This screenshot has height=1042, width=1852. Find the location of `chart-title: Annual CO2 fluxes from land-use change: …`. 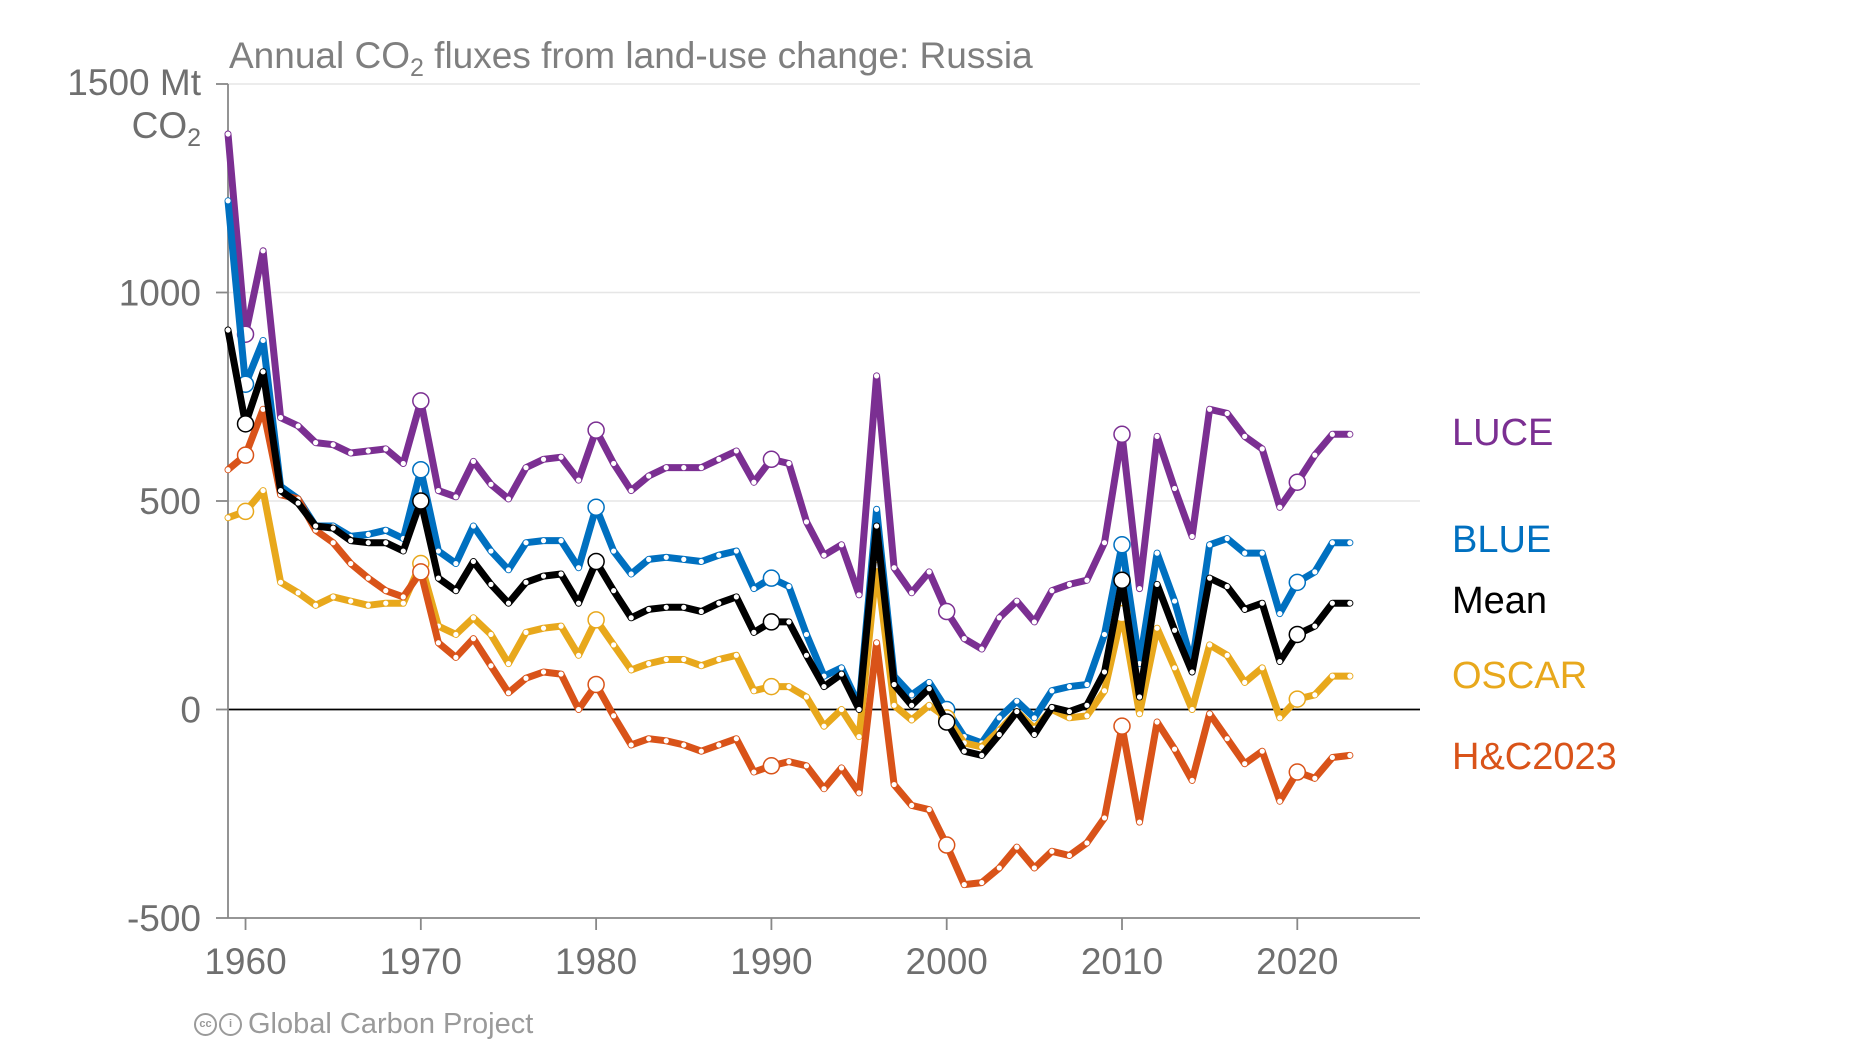

chart-title: Annual CO2 fluxes from land-use change: … is located at coordinates (631, 58).